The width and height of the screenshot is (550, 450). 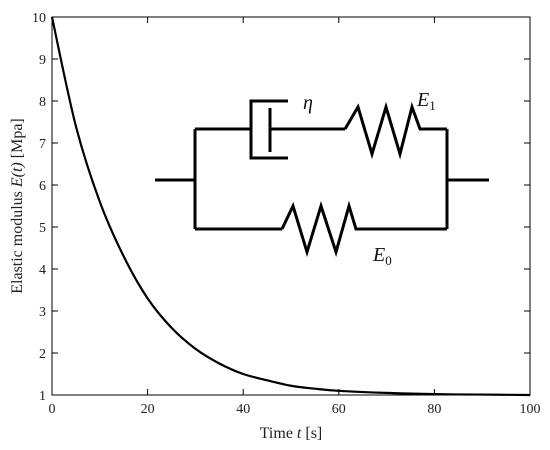 I want to click on y-tick-label: 9, so click(x=42, y=60).